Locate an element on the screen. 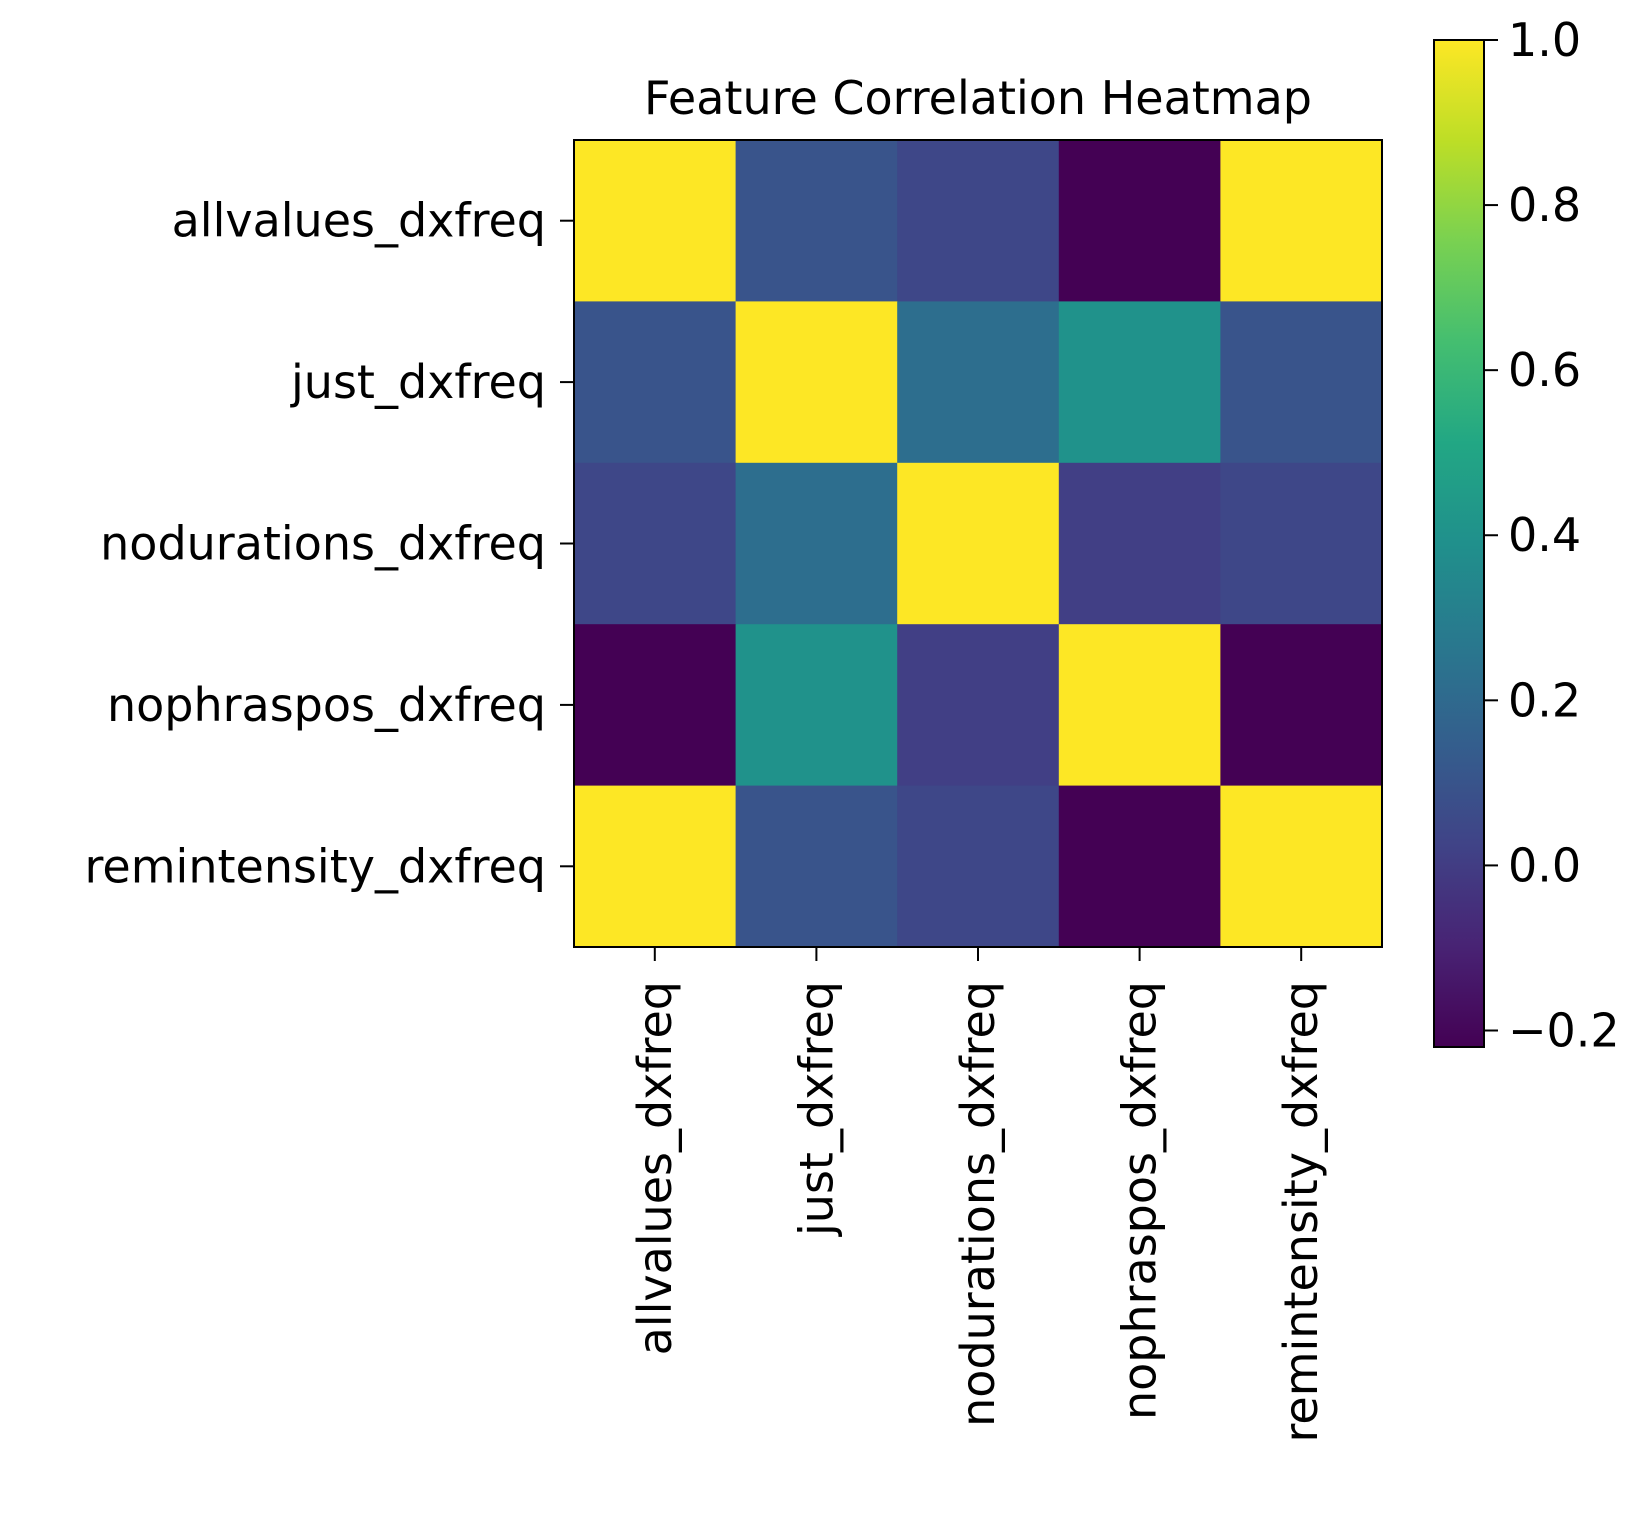 The image size is (1646, 1529). y-tick-label: remintensity_dxfreq is located at coordinates (315, 866).